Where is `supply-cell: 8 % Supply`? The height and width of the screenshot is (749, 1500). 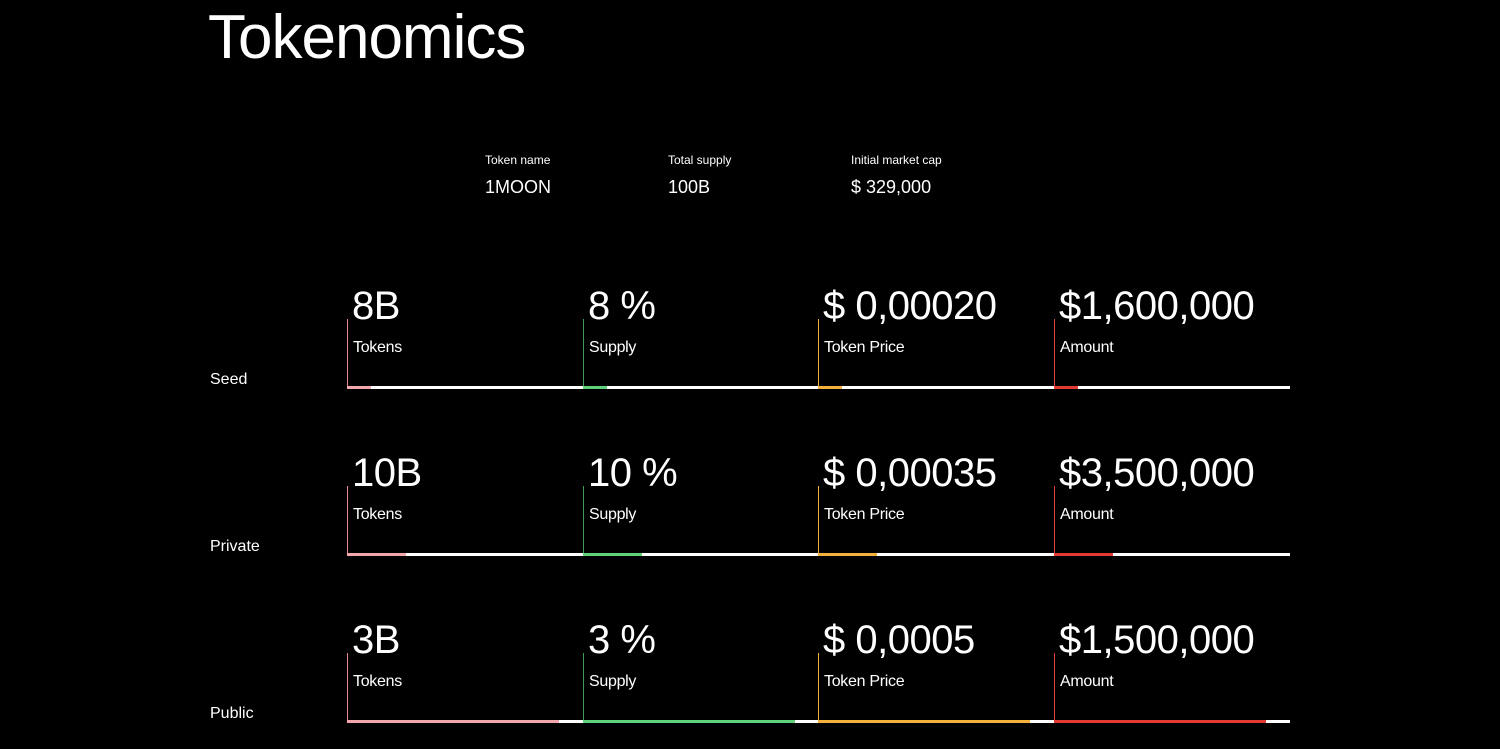 supply-cell: 8 % Supply is located at coordinates (701, 331).